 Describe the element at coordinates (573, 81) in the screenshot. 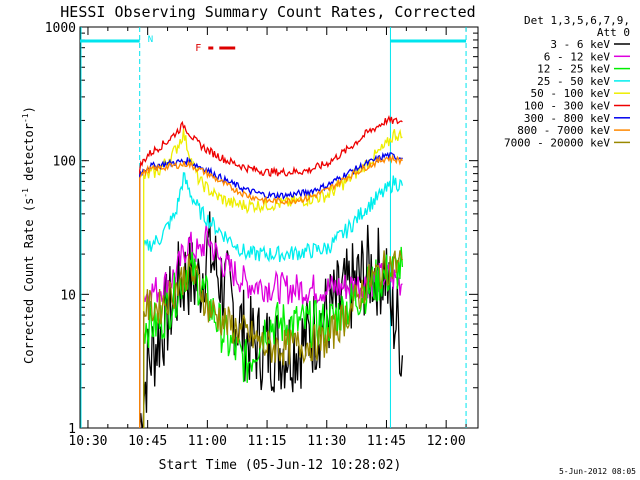

I see `legend-entry-label: 25 - 50 keV` at that location.